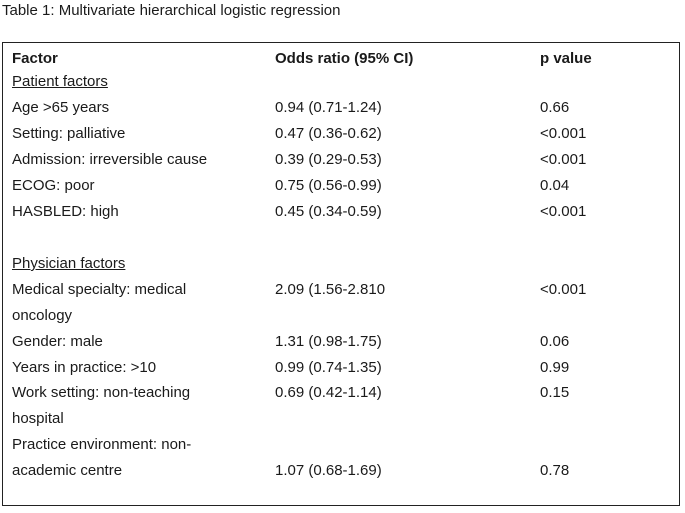 The width and height of the screenshot is (685, 513). Describe the element at coordinates (69, 133) in the screenshot. I see `factor-cell: Setting: palliative` at that location.